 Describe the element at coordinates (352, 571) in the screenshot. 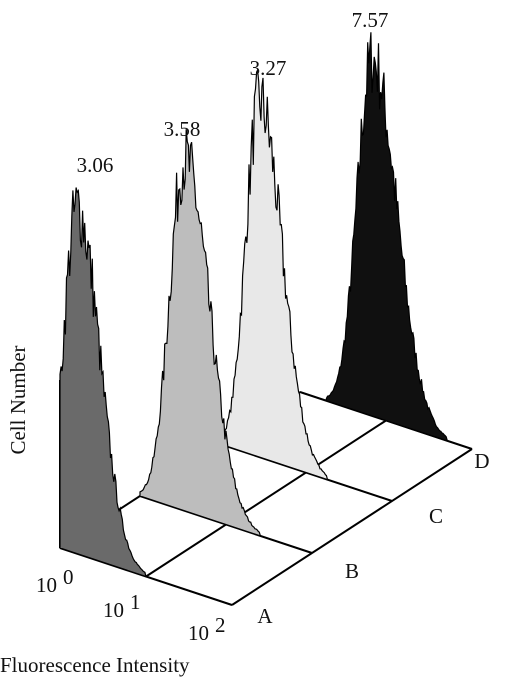

I see `lane-label: B` at that location.